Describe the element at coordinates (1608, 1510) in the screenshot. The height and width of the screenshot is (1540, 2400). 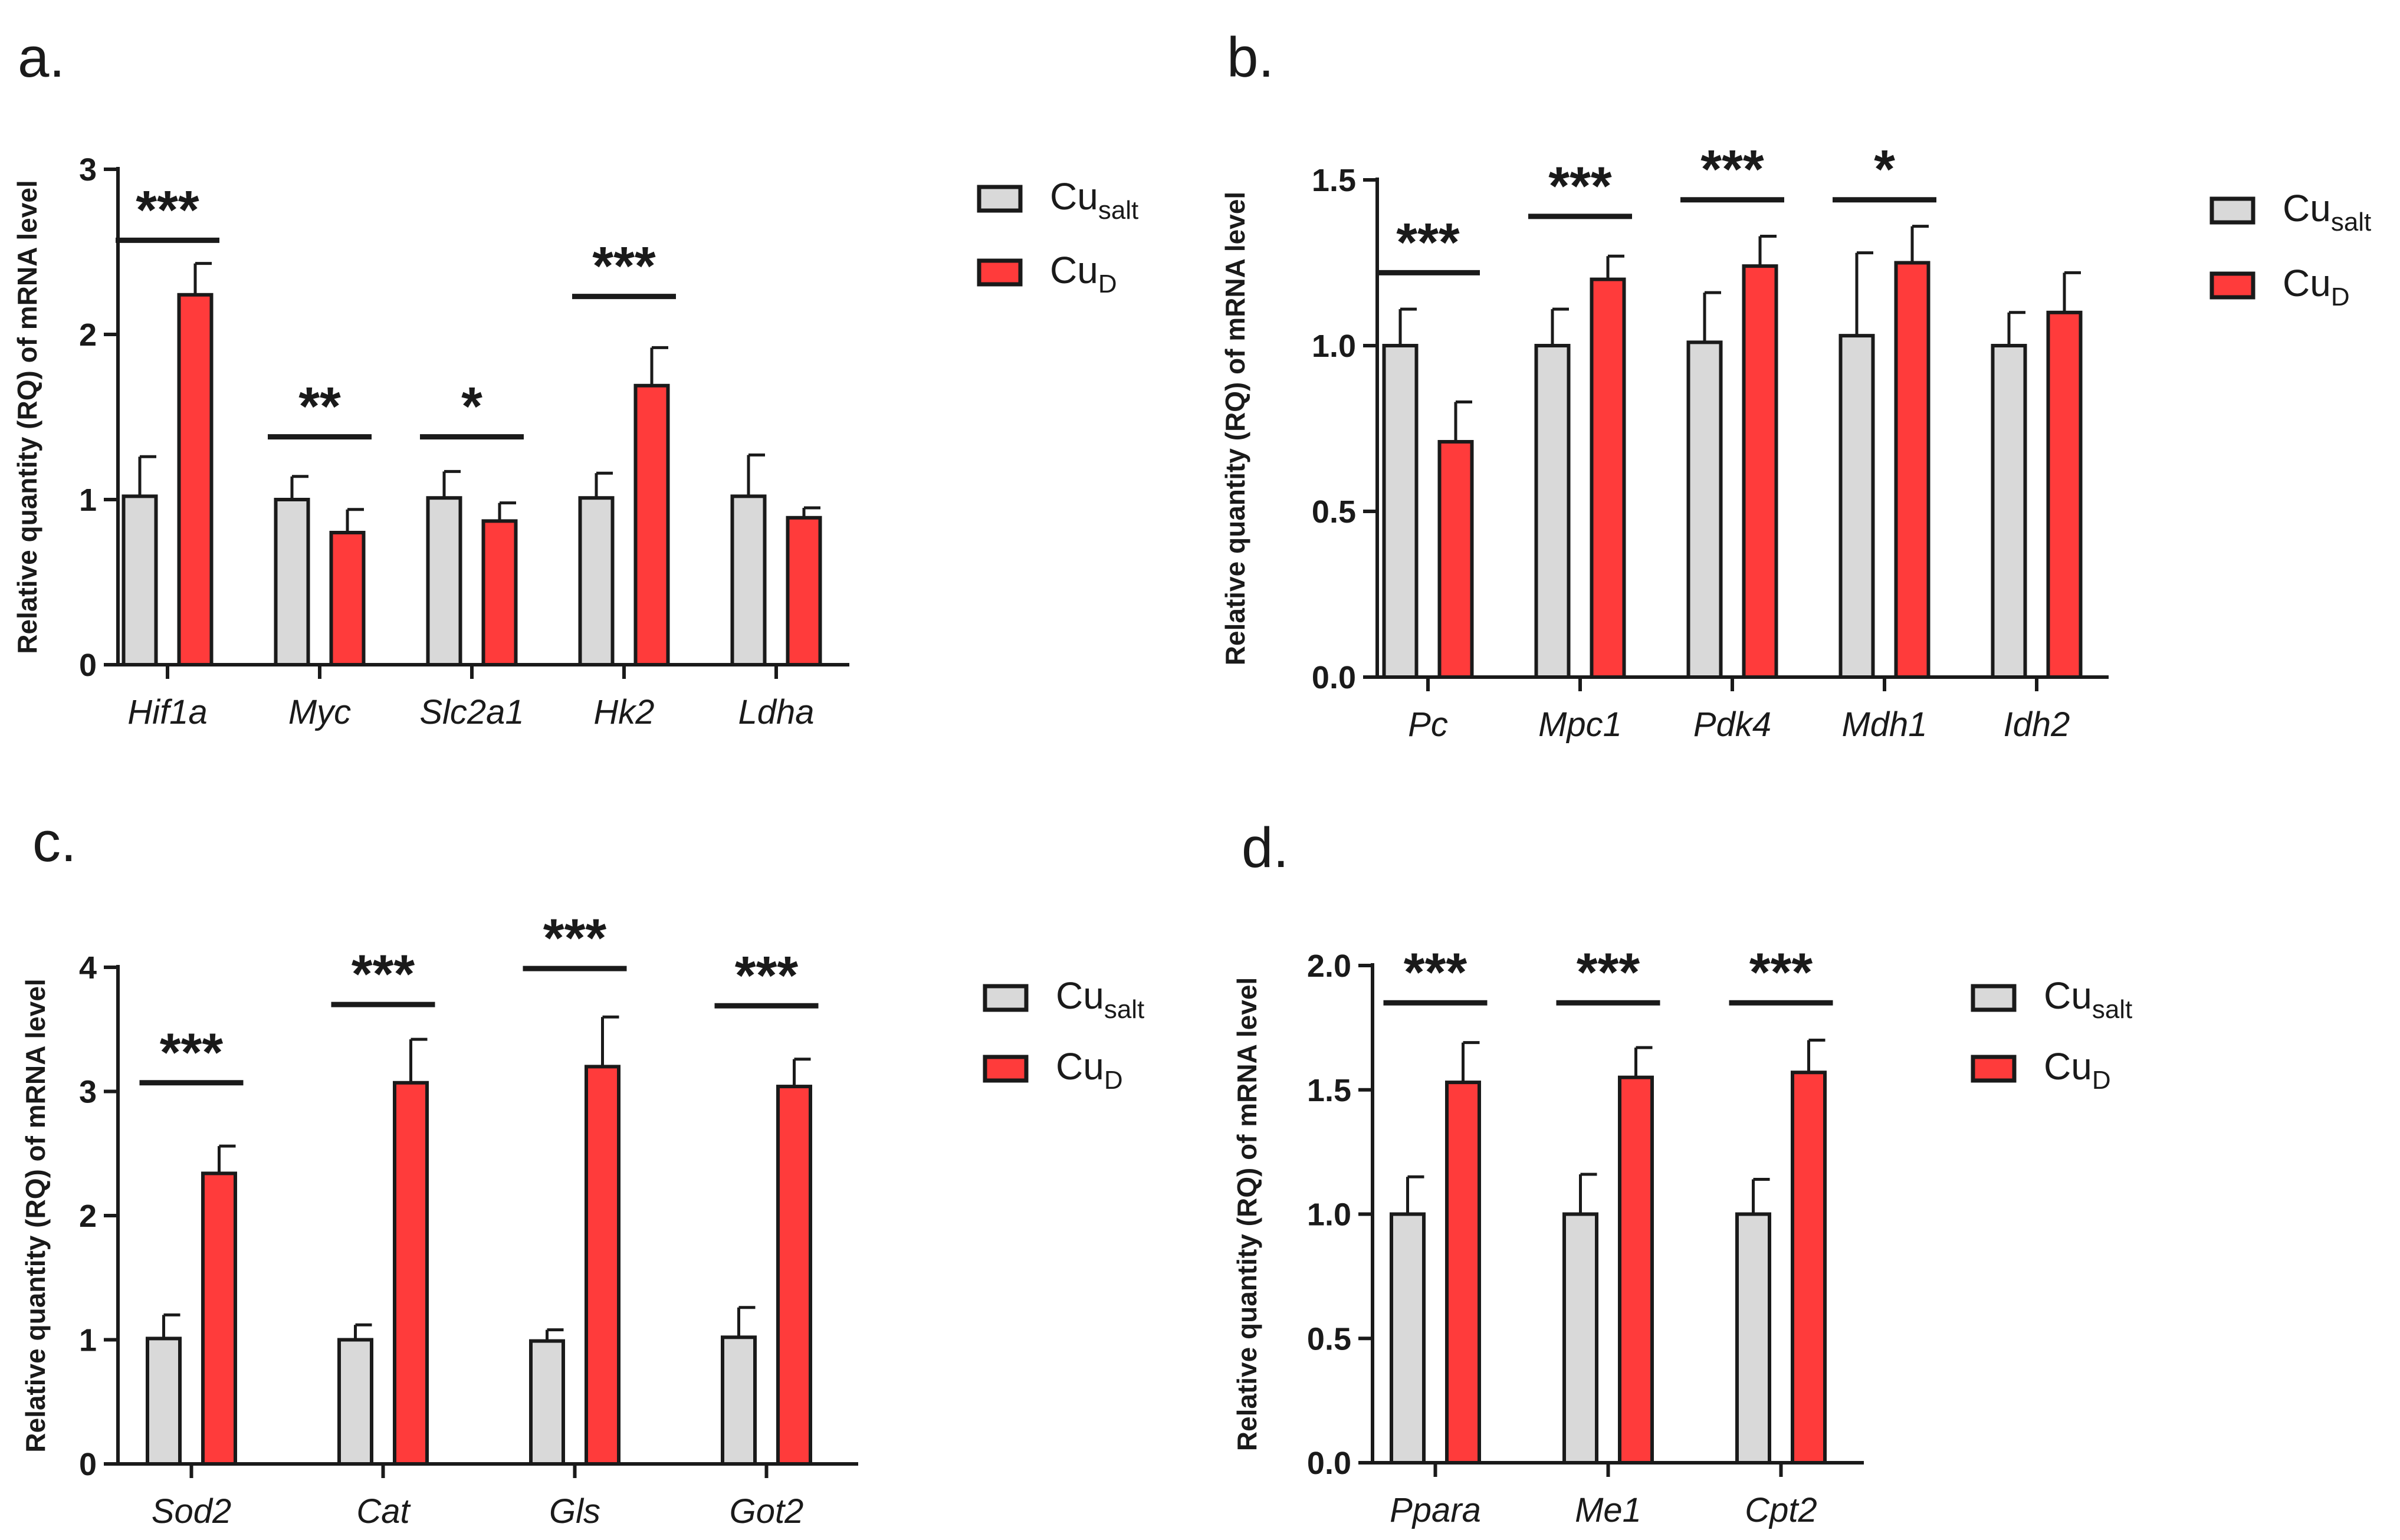
I see `x-category-label: Me1` at that location.